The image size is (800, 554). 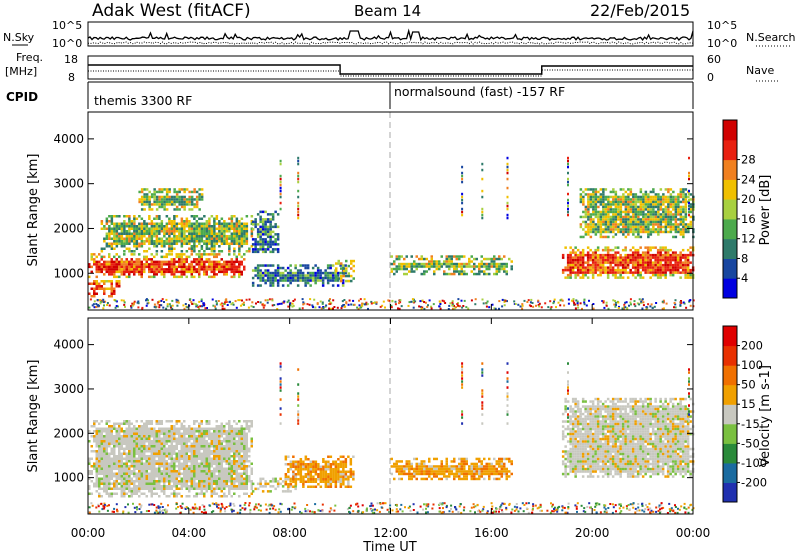 I want to click on power-streak-cell, so click(x=462, y=182).